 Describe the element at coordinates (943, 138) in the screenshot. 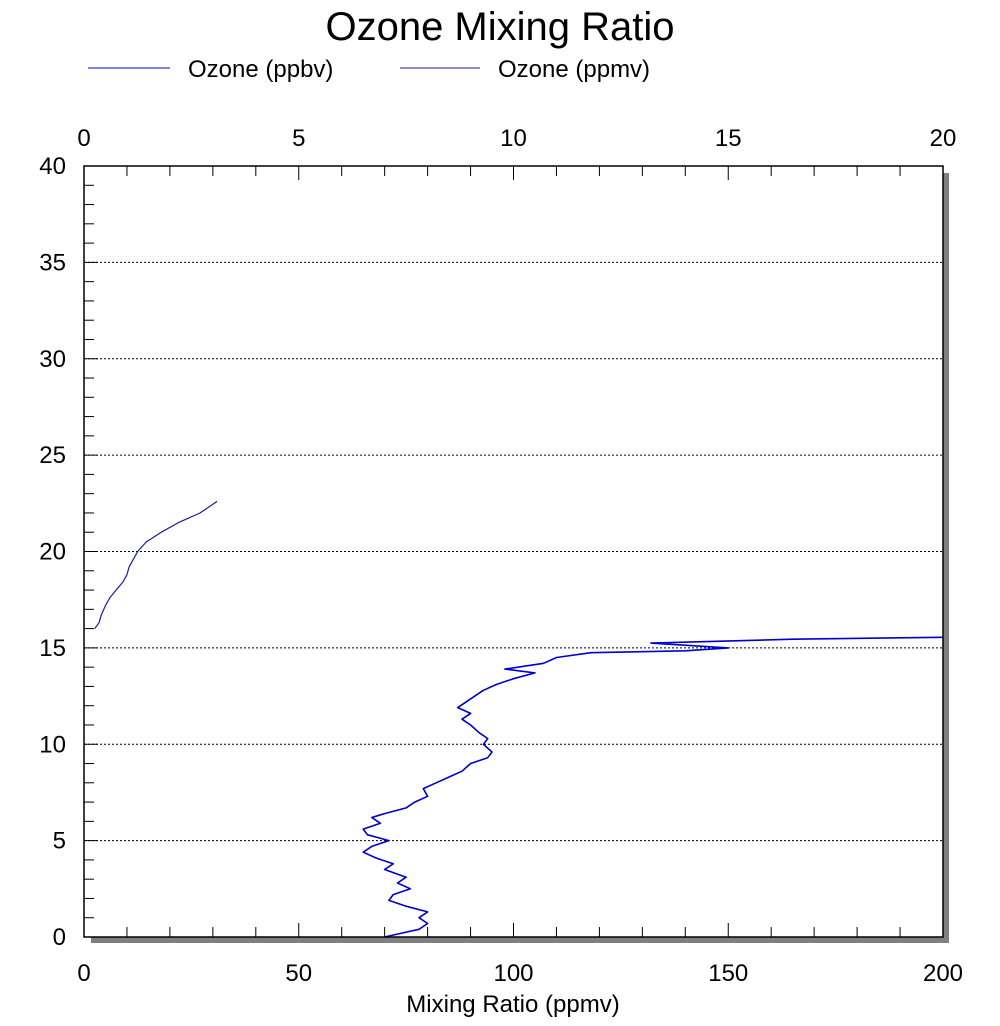

I see `top-tick-label: 20` at that location.